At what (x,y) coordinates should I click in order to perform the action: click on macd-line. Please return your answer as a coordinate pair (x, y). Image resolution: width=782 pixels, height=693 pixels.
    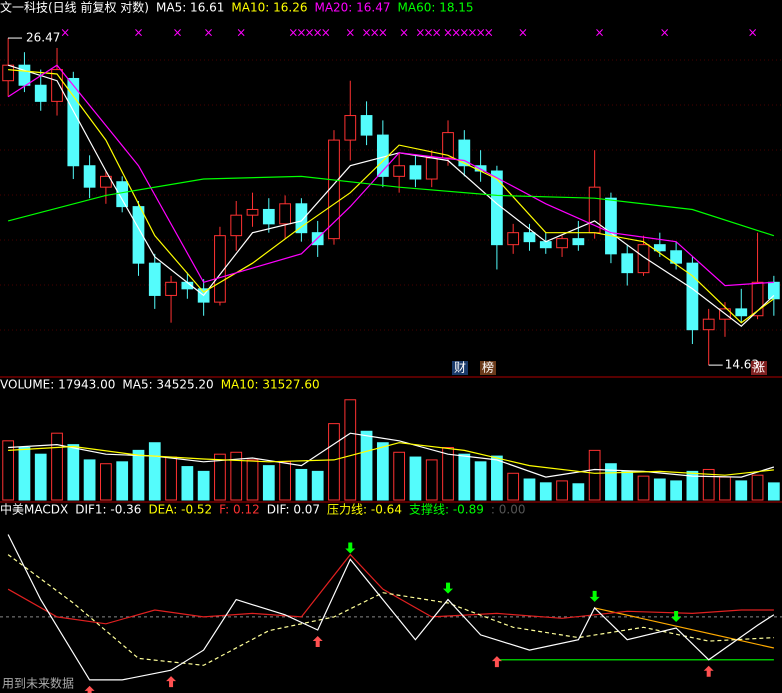
    Looking at the image, I should click on (390, 589).